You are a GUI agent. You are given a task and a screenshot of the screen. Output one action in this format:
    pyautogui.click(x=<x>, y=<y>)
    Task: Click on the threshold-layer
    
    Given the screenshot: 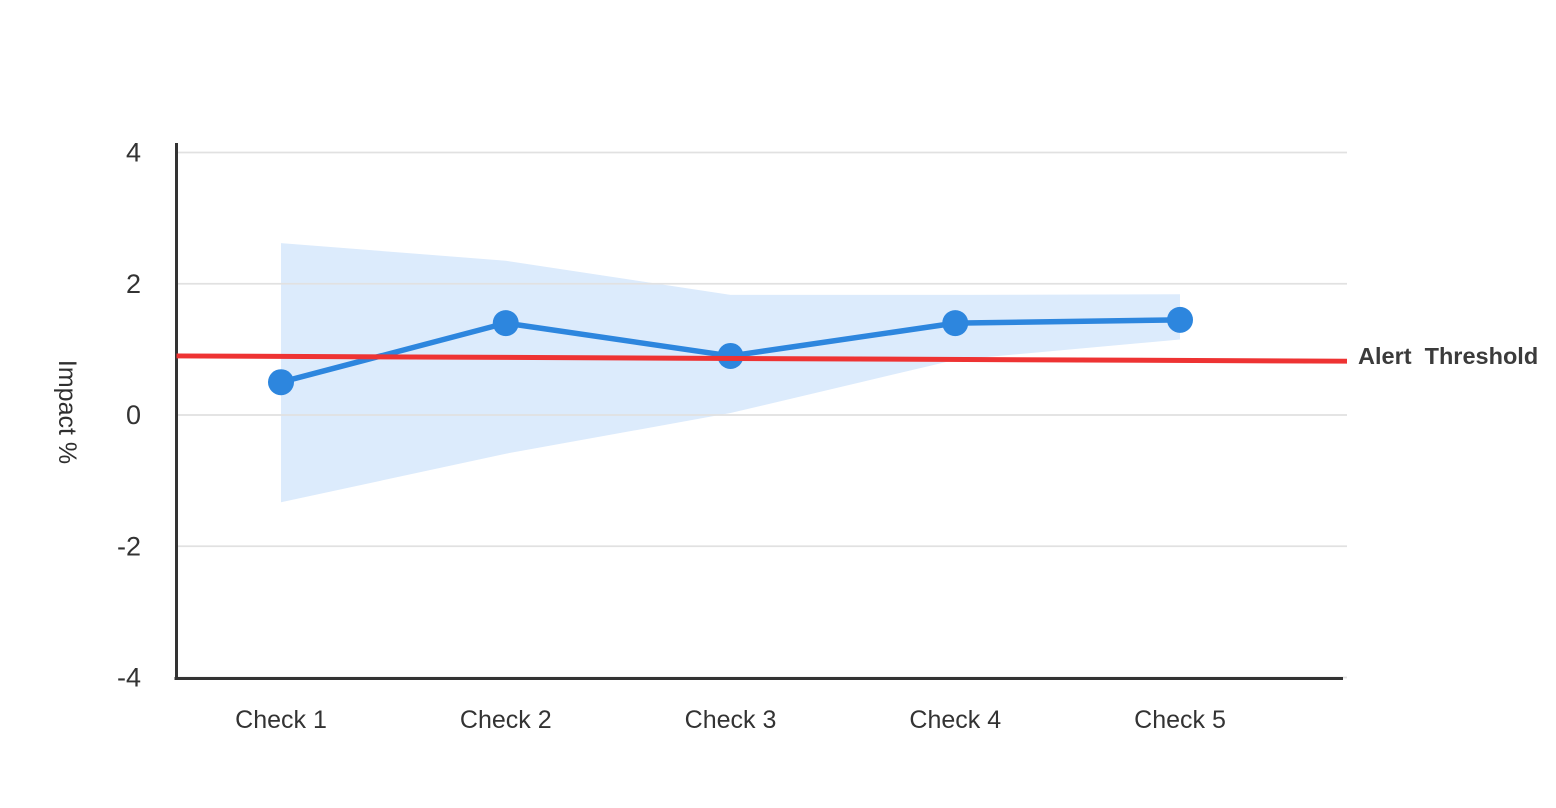 What is the action you would take?
    pyautogui.click(x=762, y=358)
    